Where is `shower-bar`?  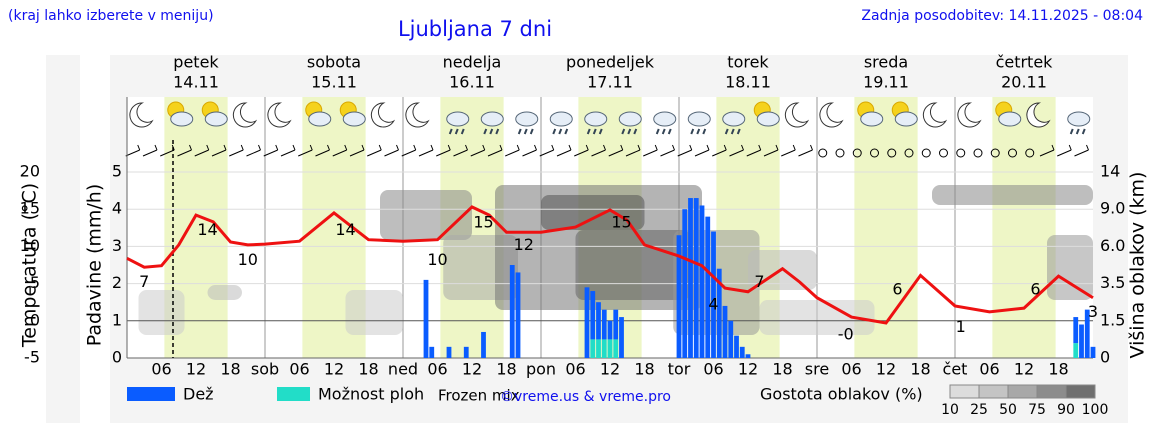
shower-bar is located at coordinates (593, 348).